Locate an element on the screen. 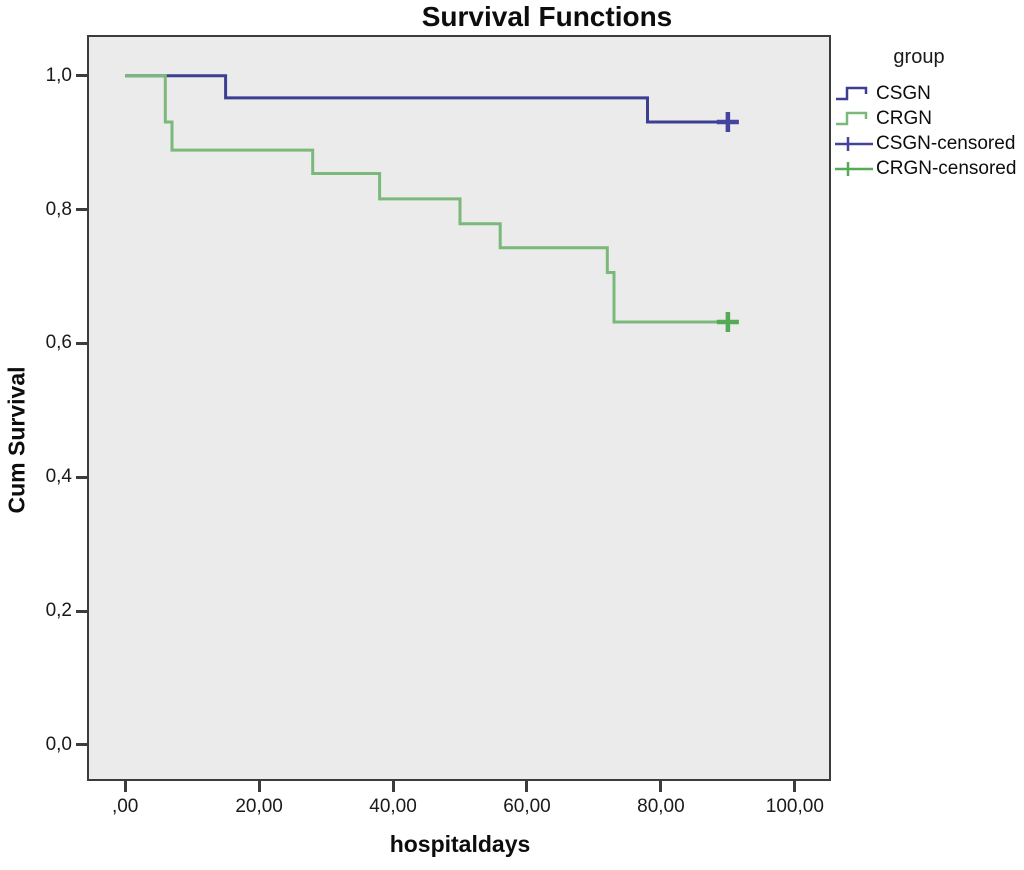 This screenshot has height=870, width=1024. legend-title: group is located at coordinates (919, 57).